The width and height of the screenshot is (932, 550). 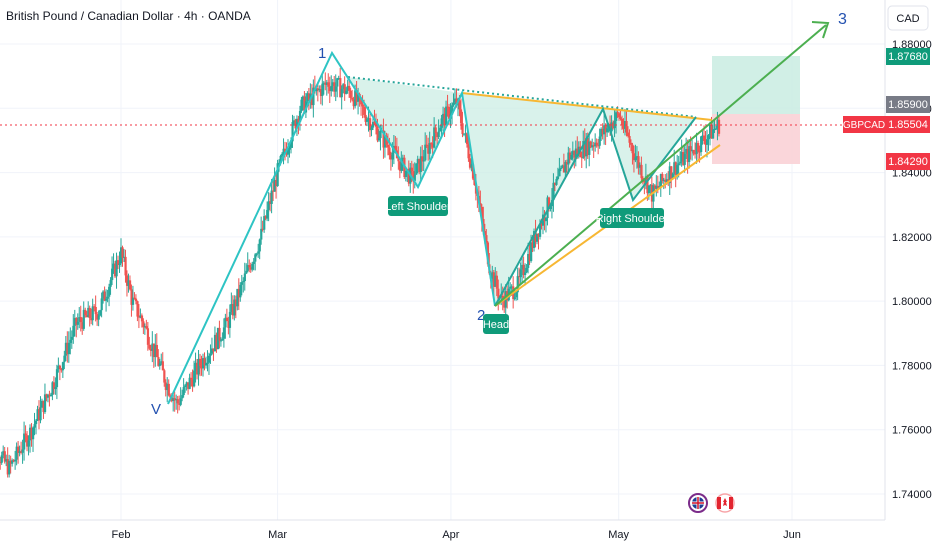 What do you see at coordinates (886, 124) in the screenshot?
I see `price-tag-current: GBPCAD 1.85504` at bounding box center [886, 124].